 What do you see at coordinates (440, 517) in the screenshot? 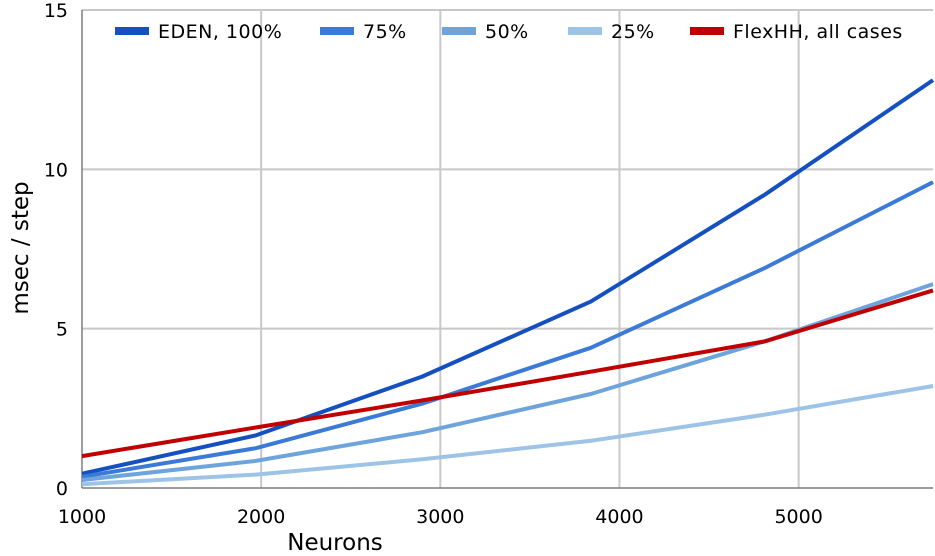
I see `x-tick-label: 3000` at bounding box center [440, 517].